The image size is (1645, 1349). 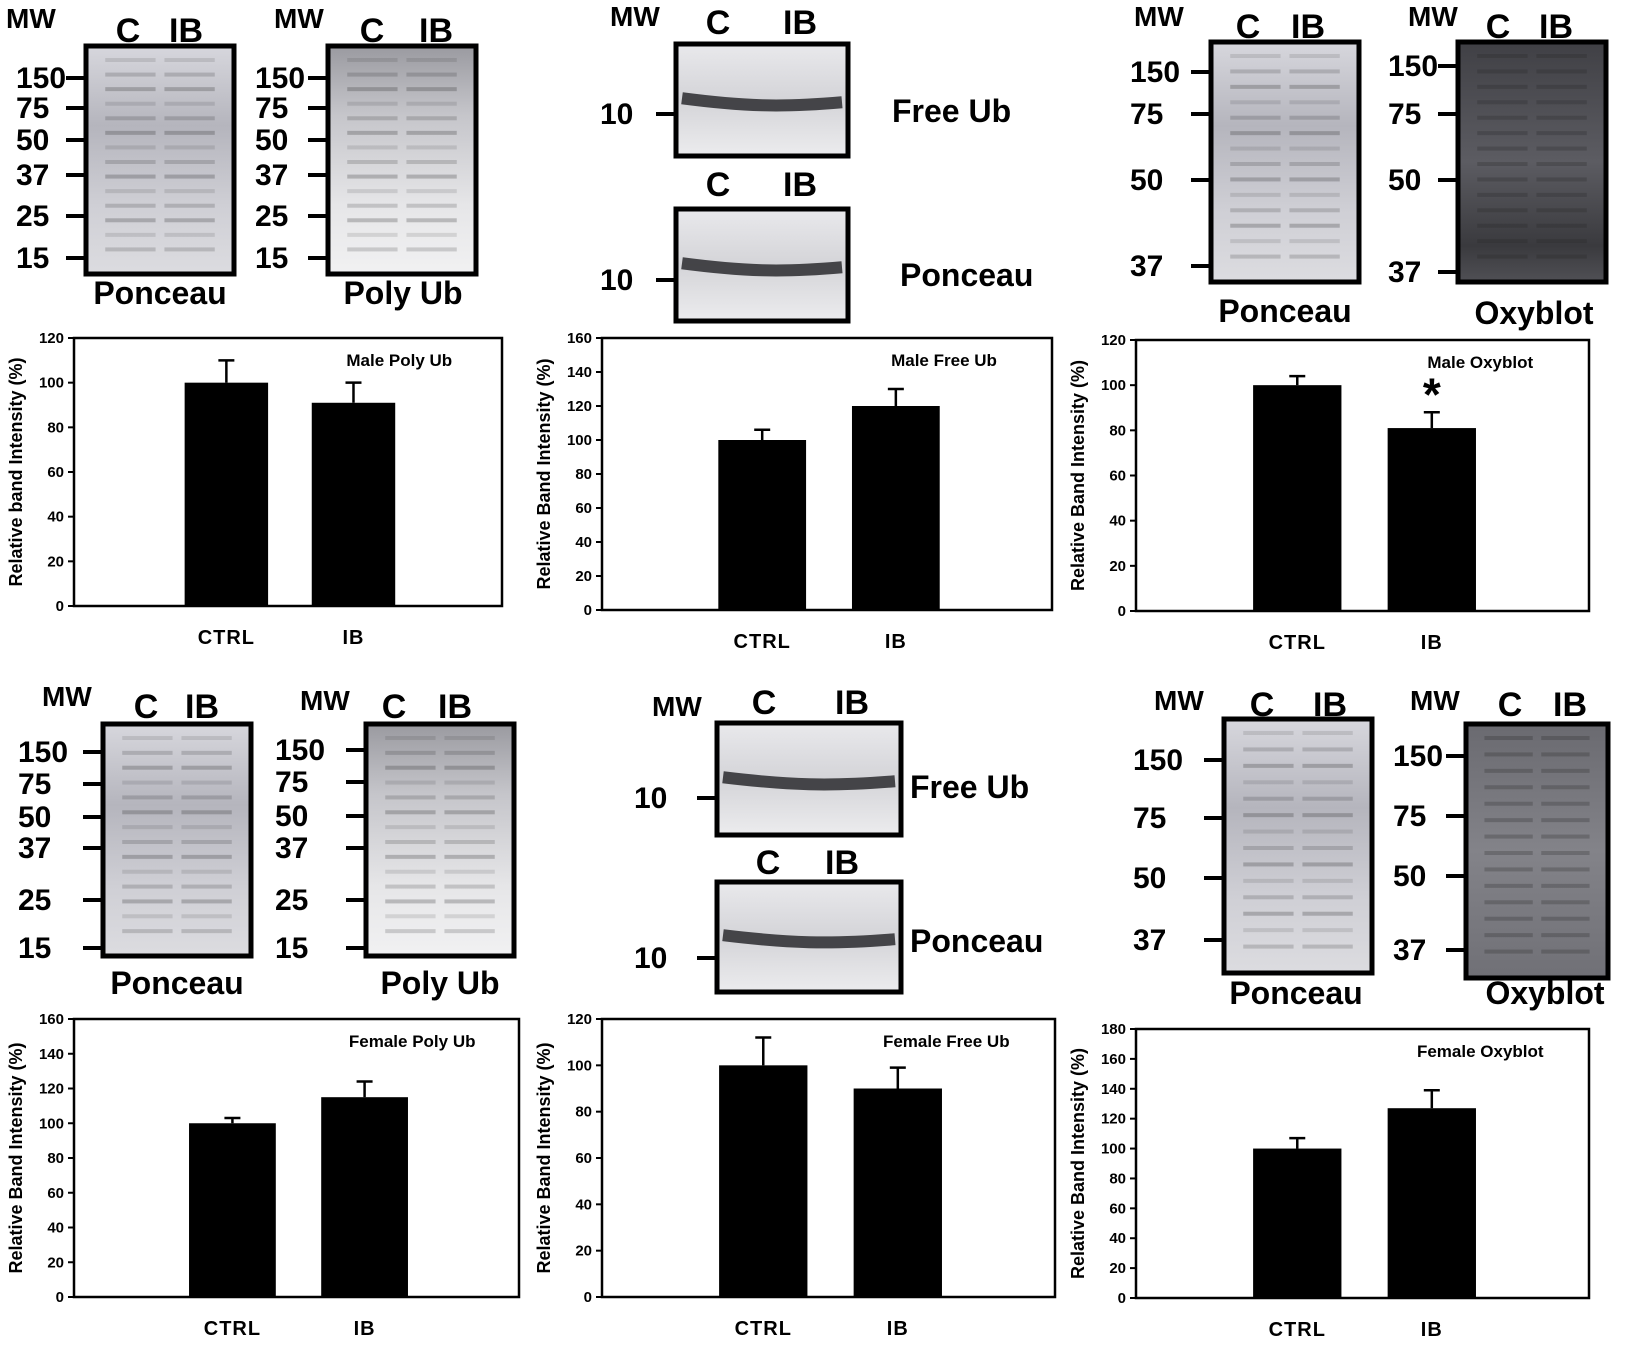 I want to click on y-tick-label: 180, so click(x=1113, y=1029).